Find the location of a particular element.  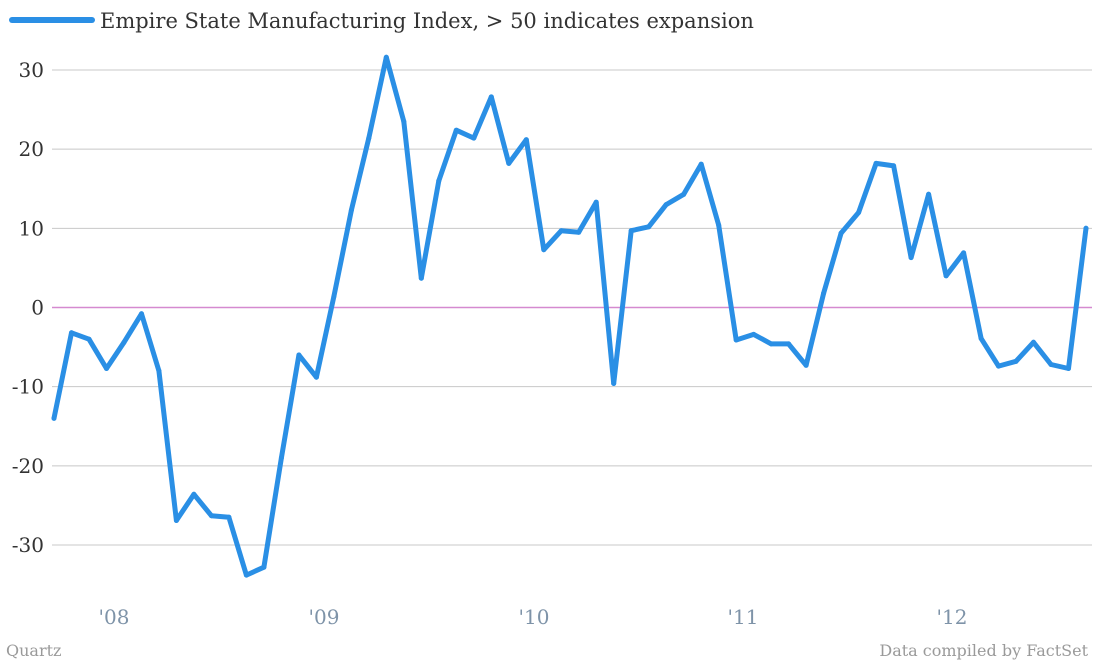

x-tick-label: '12 is located at coordinates (952, 617).